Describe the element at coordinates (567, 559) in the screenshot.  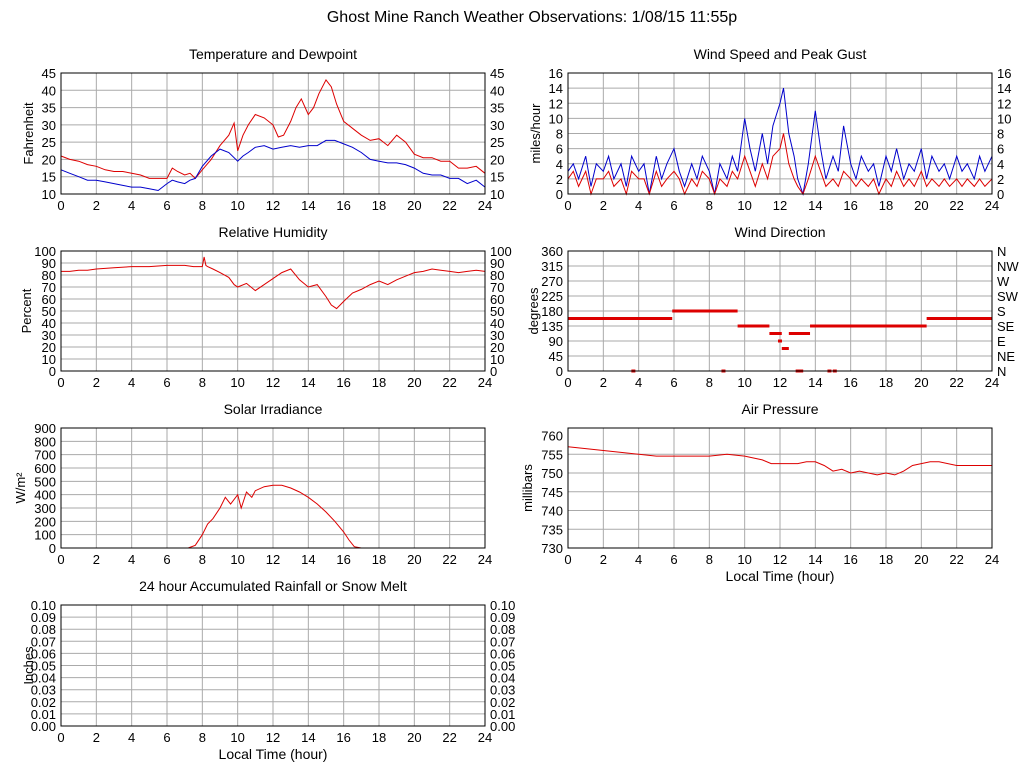
I see `pressure-xtick: 0` at that location.